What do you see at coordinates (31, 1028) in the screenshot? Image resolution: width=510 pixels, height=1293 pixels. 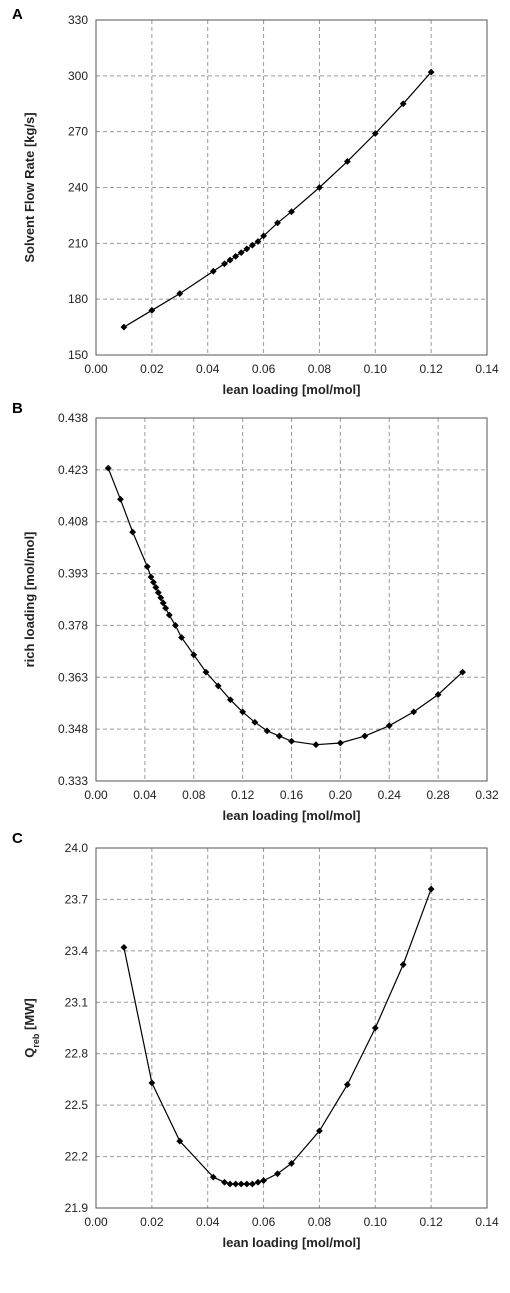 I see `y-axis-label: Qreb [MW]` at bounding box center [31, 1028].